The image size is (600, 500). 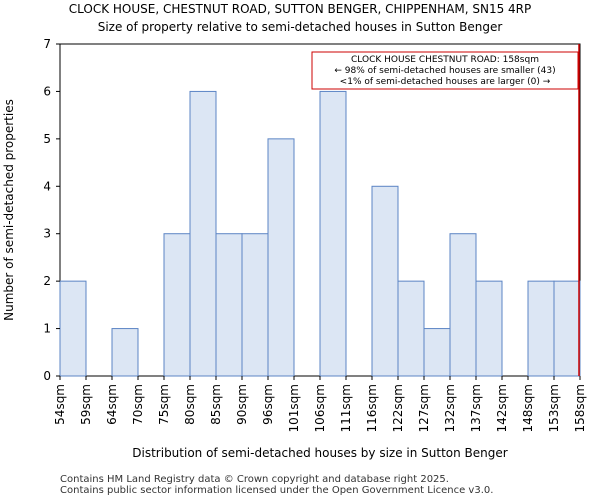 What do you see at coordinates (47, 281) in the screenshot?
I see `y-tick-label: 2` at bounding box center [47, 281].